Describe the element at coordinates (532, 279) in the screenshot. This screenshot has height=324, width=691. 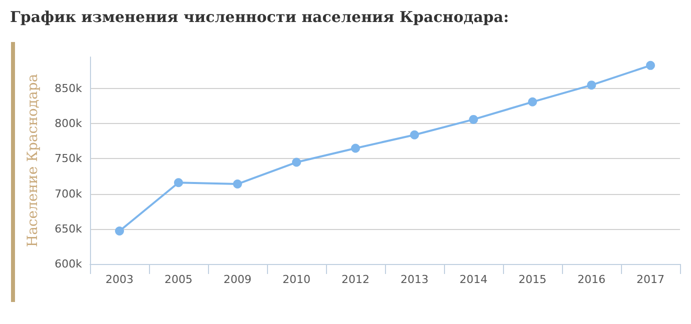
I see `x-tick-label: 2015` at that location.